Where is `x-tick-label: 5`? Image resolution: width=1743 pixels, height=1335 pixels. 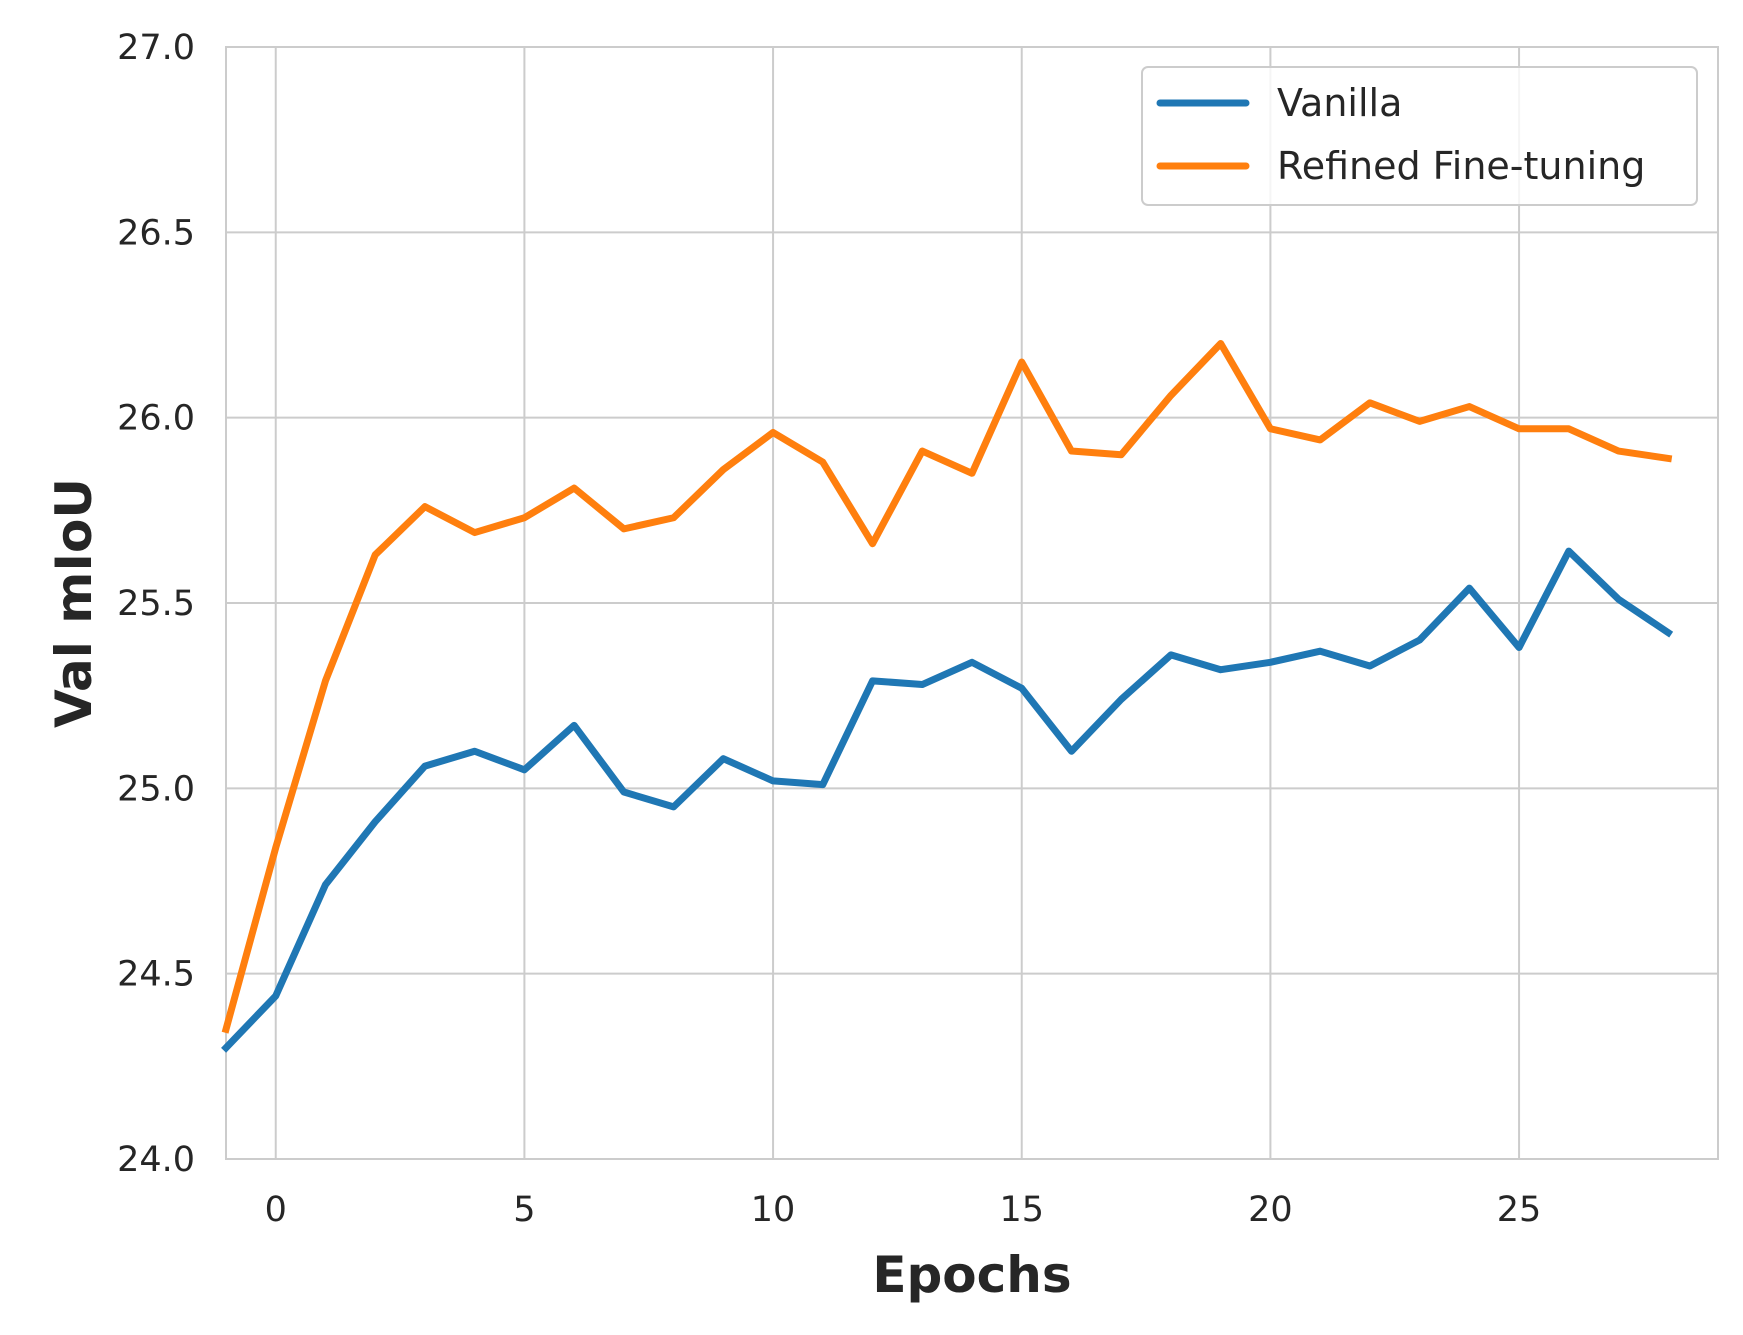 x-tick-label: 5 is located at coordinates (524, 1210).